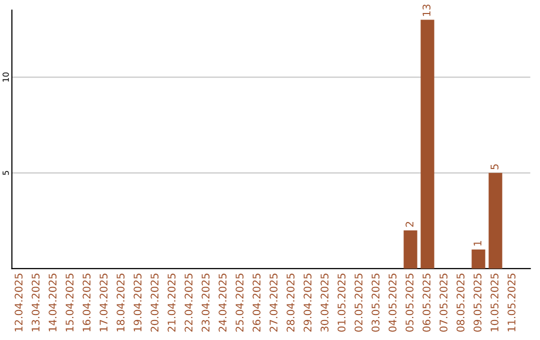 This screenshot has width=540, height=340. What do you see at coordinates (478, 243) in the screenshot?
I see `data-label: 1` at bounding box center [478, 243].